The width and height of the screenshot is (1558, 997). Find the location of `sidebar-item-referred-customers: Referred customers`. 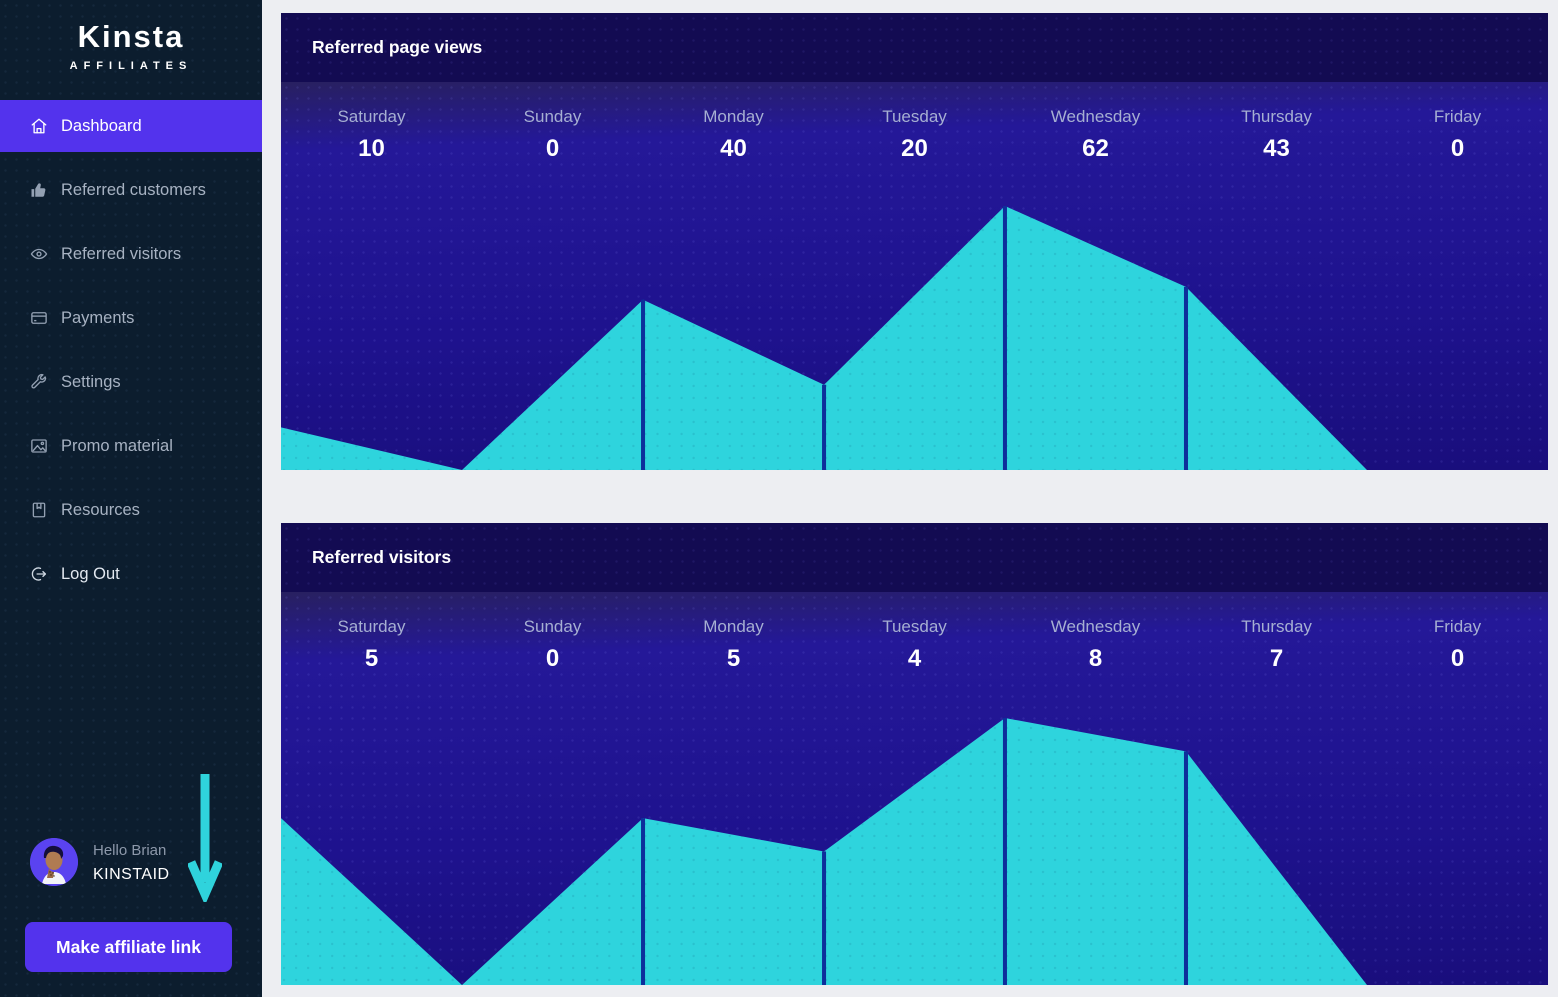

sidebar-item-referred-customers: Referred customers is located at coordinates (131, 190).